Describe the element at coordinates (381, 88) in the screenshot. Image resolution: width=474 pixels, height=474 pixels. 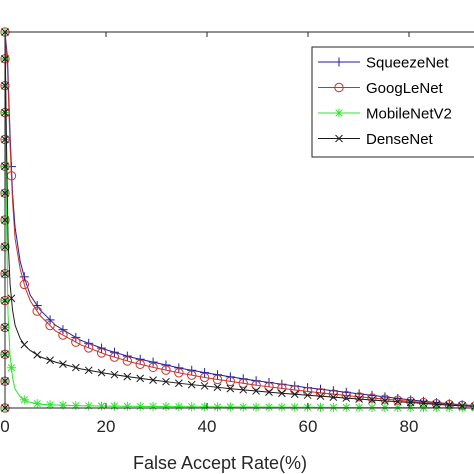
I see `legend-entry-googlenet: GoogLeNet` at that location.